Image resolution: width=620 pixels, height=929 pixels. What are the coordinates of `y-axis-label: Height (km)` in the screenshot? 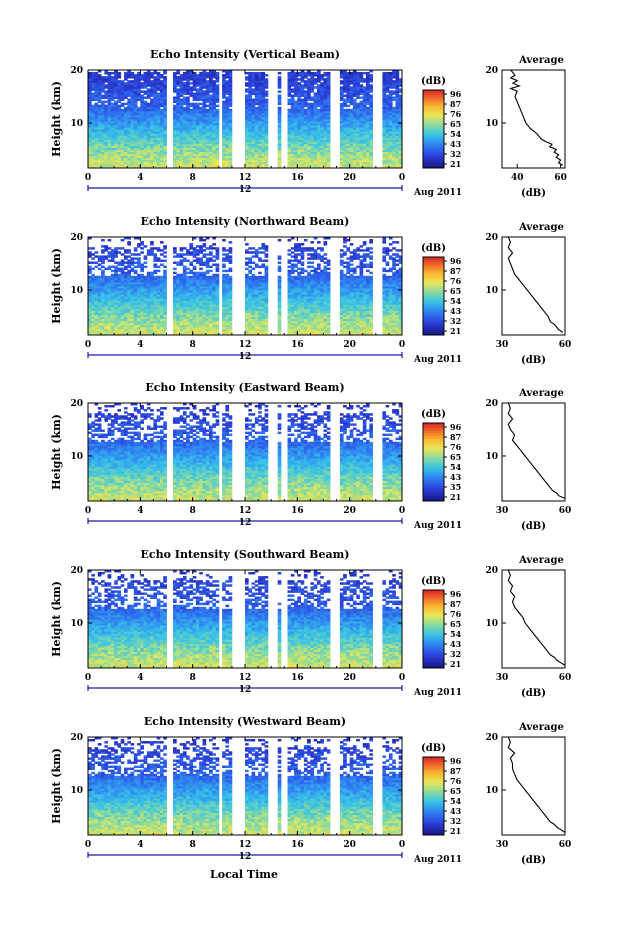 It's located at (56, 119).